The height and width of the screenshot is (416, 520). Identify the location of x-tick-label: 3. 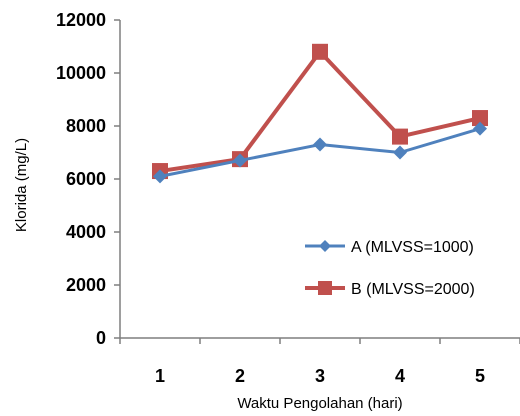
(320, 376).